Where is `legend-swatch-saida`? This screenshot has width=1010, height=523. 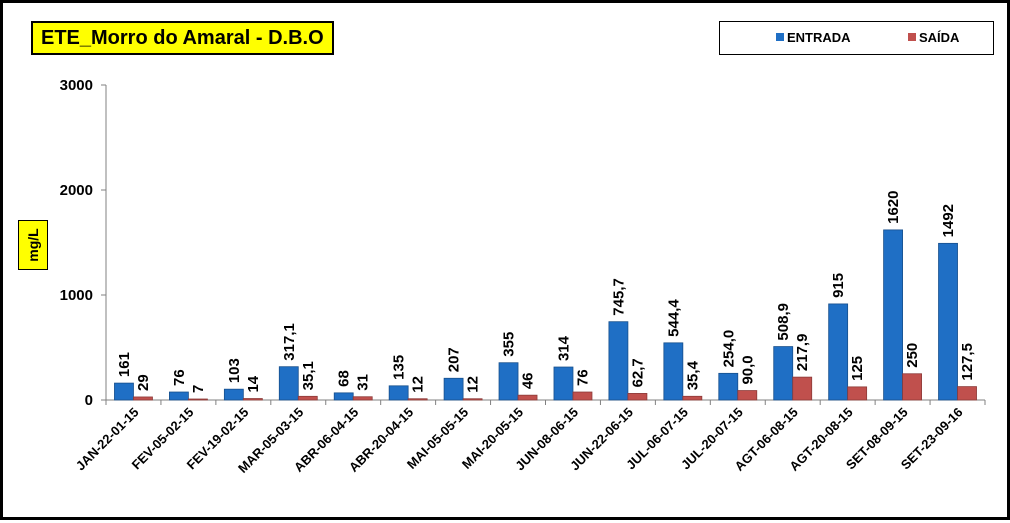
legend-swatch-saida is located at coordinates (912, 37).